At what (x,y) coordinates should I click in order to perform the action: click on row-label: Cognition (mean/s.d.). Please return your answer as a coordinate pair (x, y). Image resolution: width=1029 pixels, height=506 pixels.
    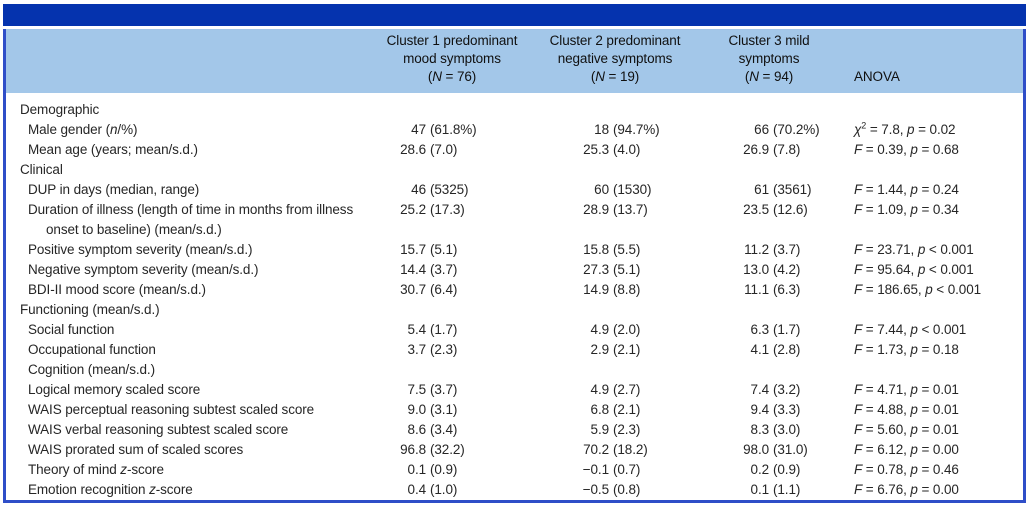
    Looking at the image, I should click on (187, 370).